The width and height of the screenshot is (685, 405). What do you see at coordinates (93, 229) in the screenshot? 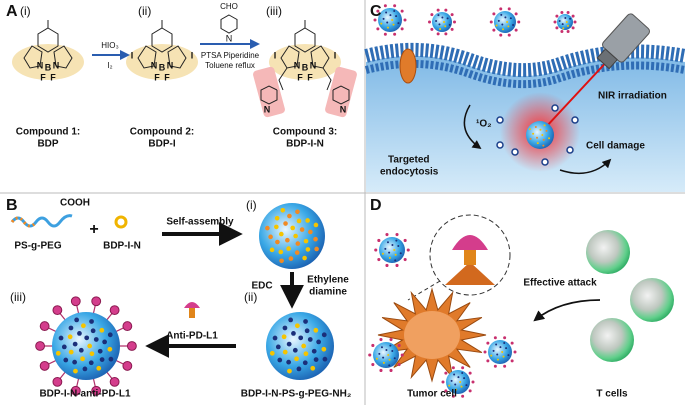
I see `plus: +` at bounding box center [93, 229].